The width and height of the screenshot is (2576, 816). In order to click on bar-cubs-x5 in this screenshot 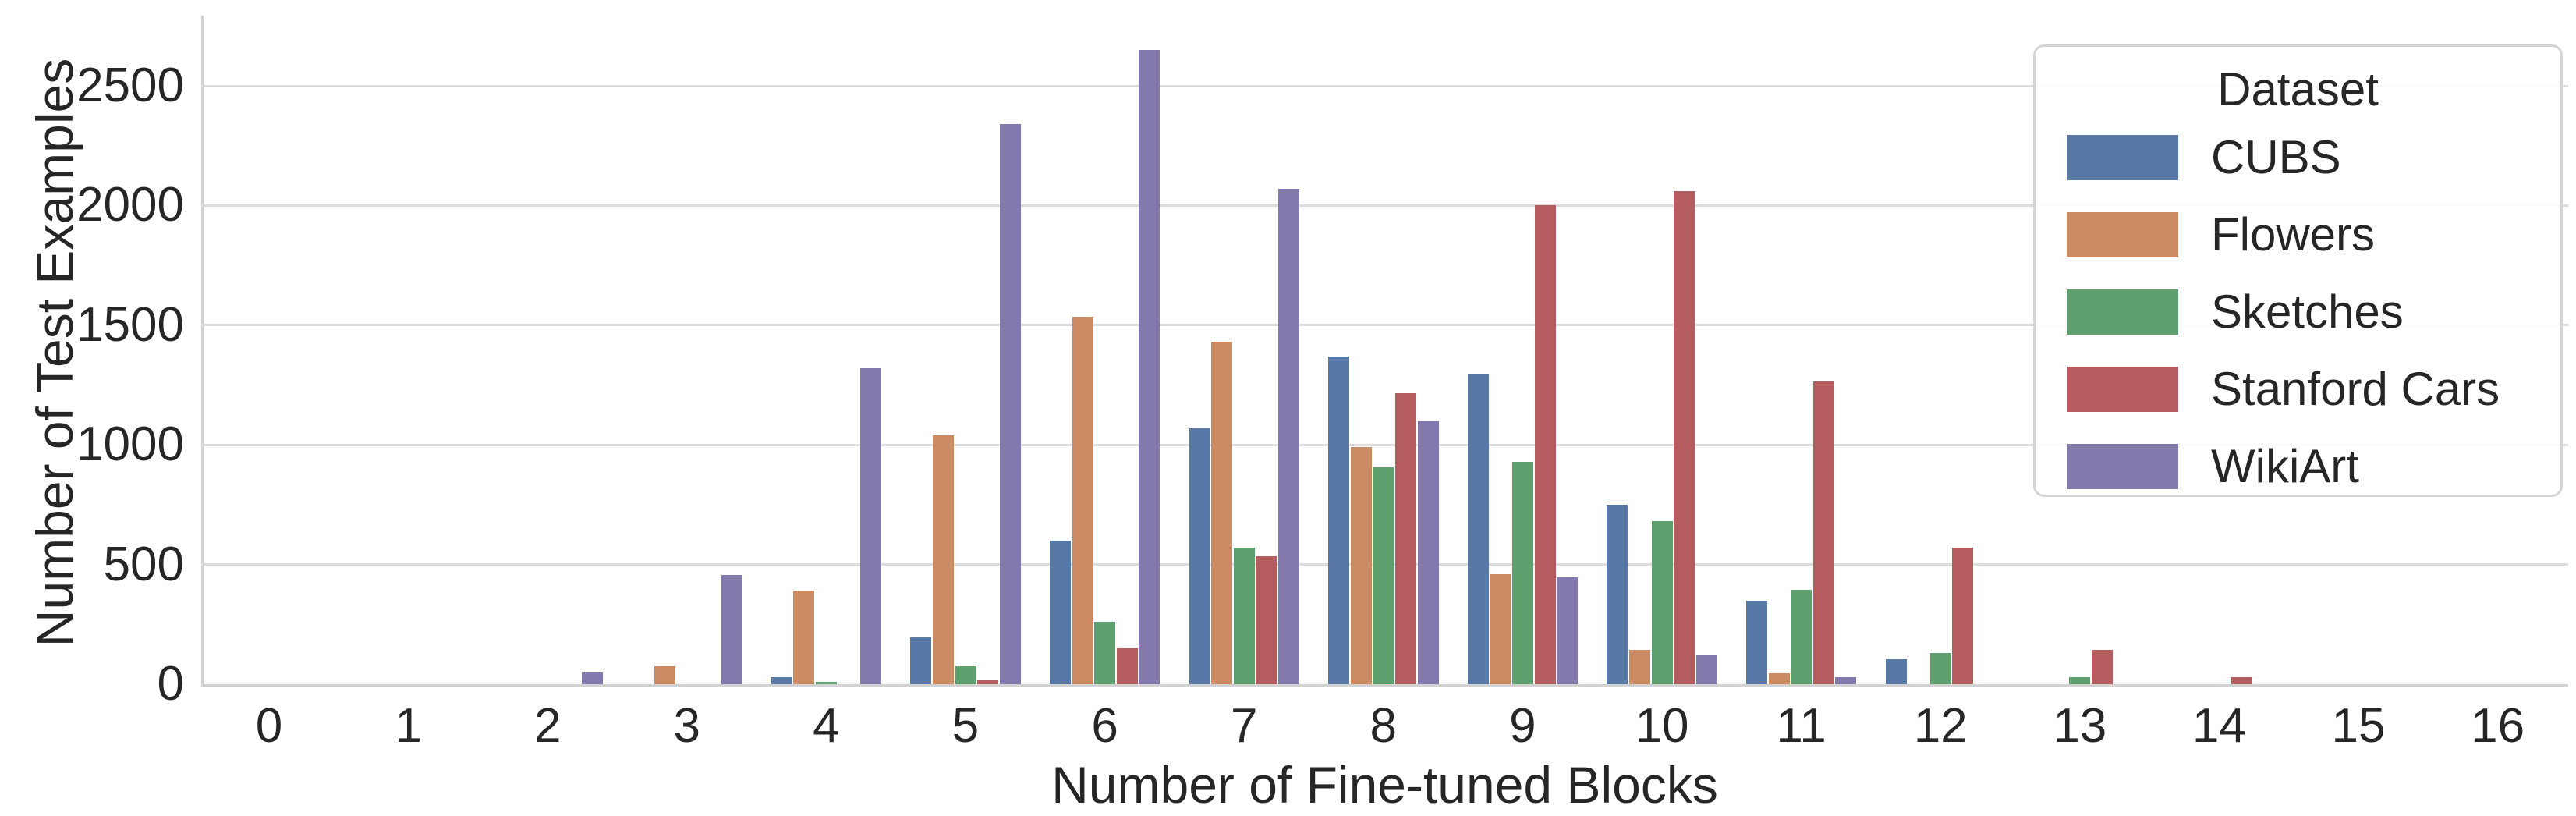, I will do `click(921, 660)`.